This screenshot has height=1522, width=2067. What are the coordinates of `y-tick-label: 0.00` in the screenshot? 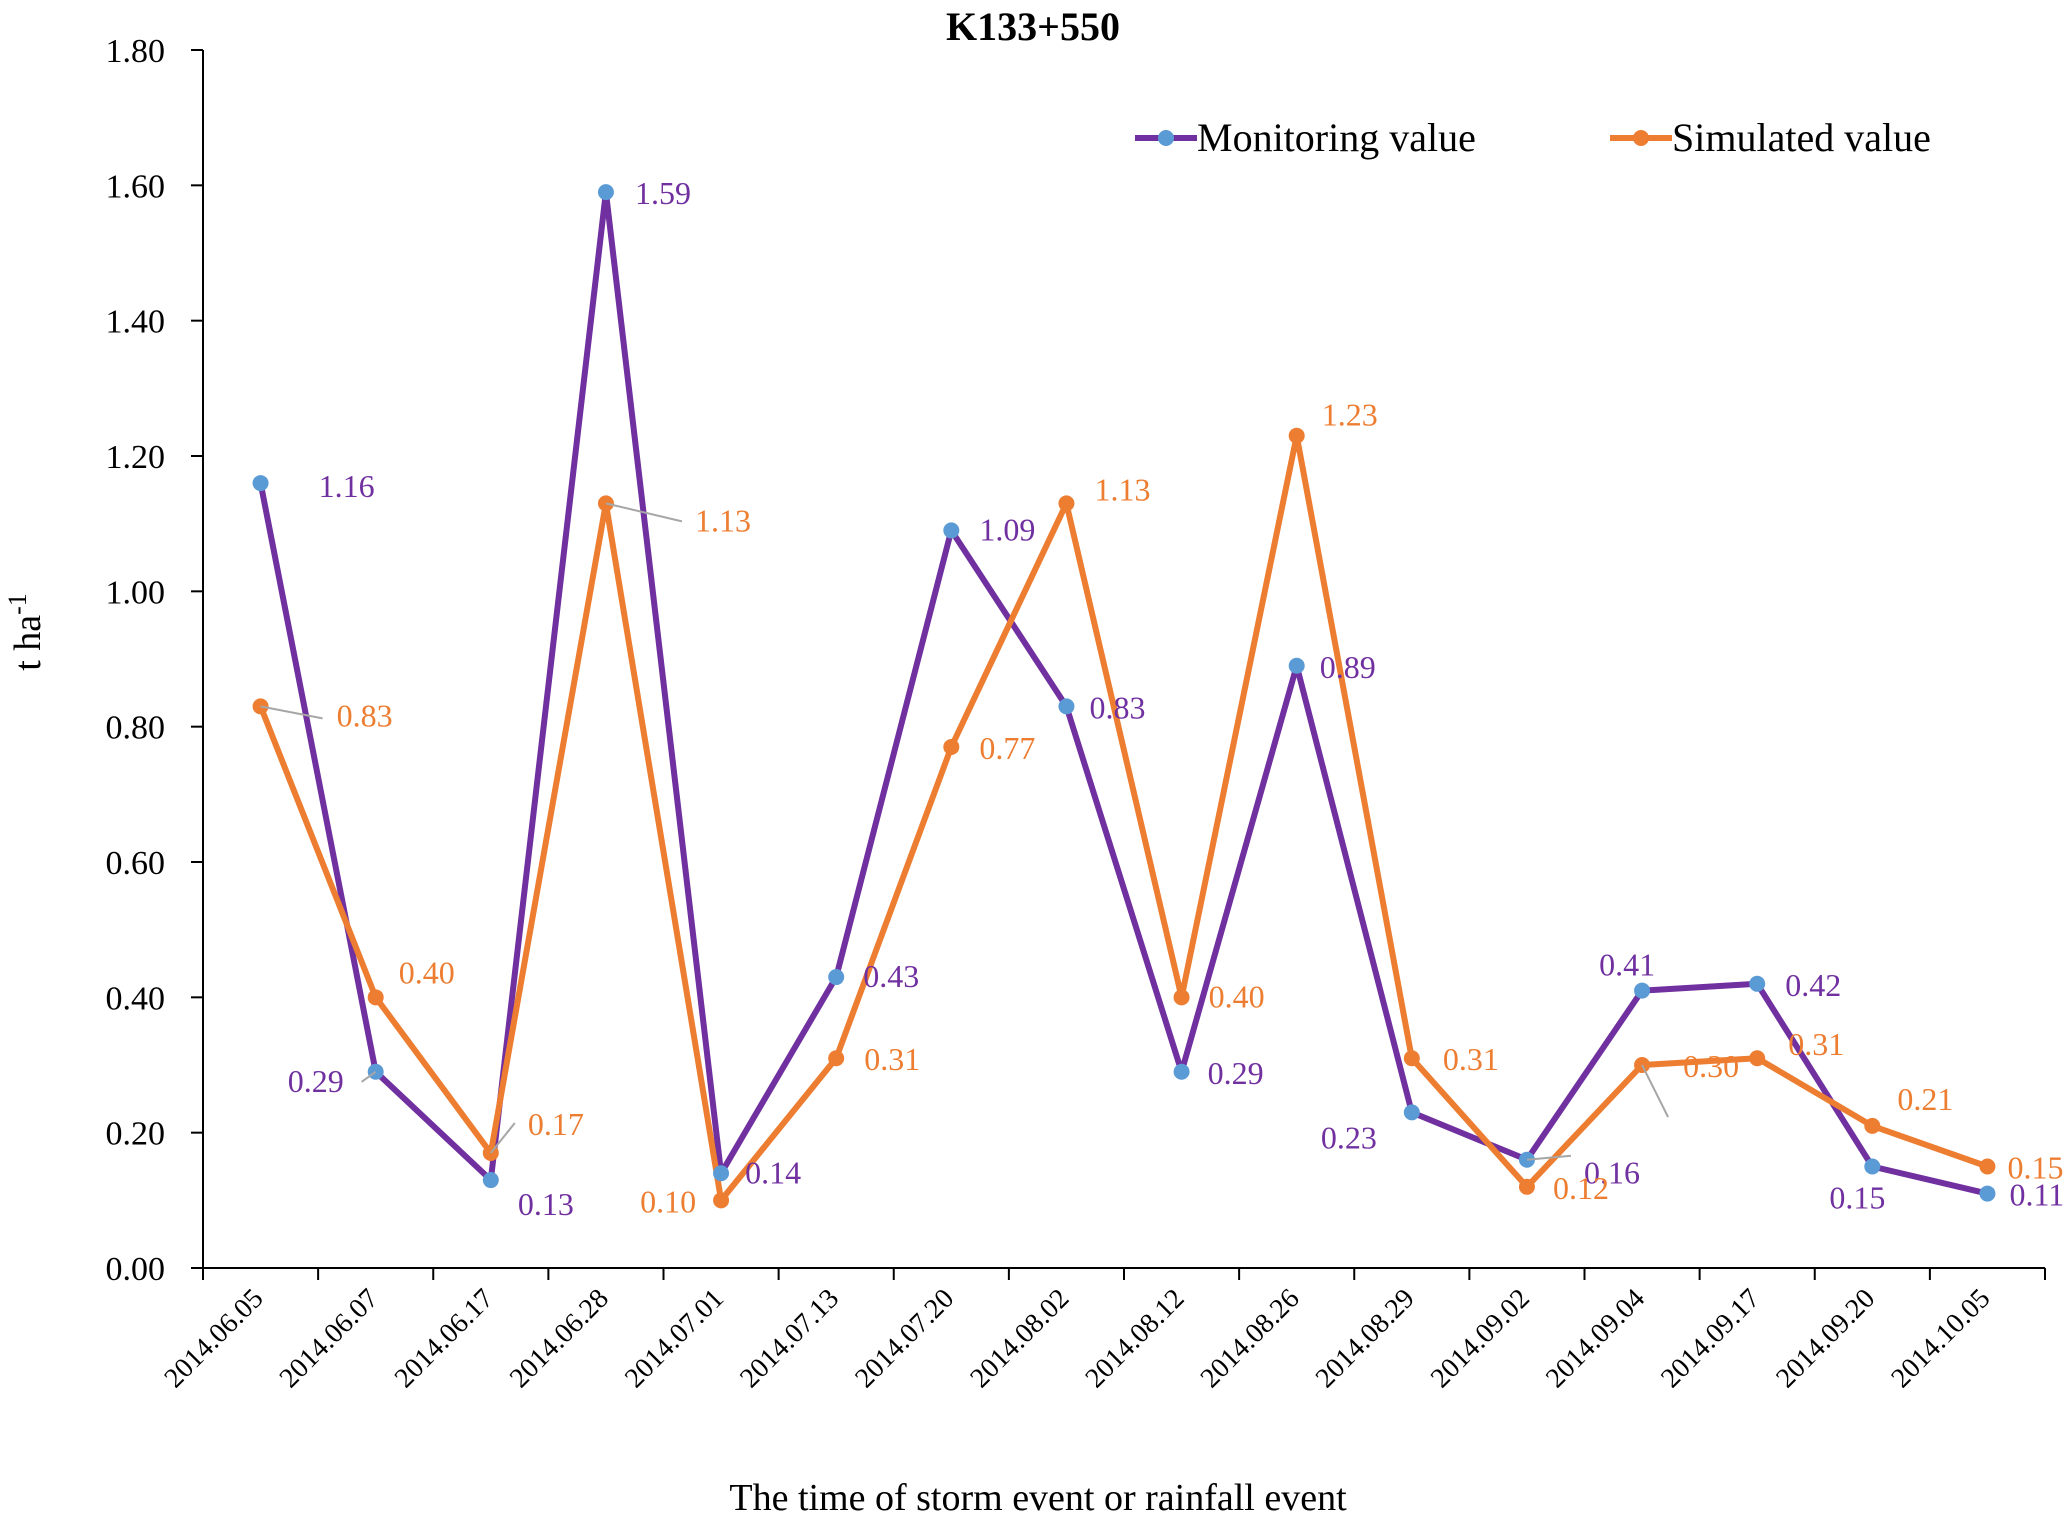 It's located at (136, 1269).